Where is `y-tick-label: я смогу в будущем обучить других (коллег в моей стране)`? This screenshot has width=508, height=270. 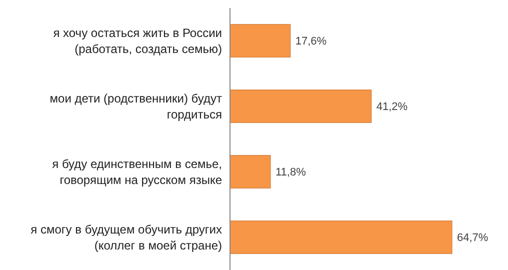
y-tick-label: я смогу в будущем обучить других (коллег в моей стране) is located at coordinates (126, 237).